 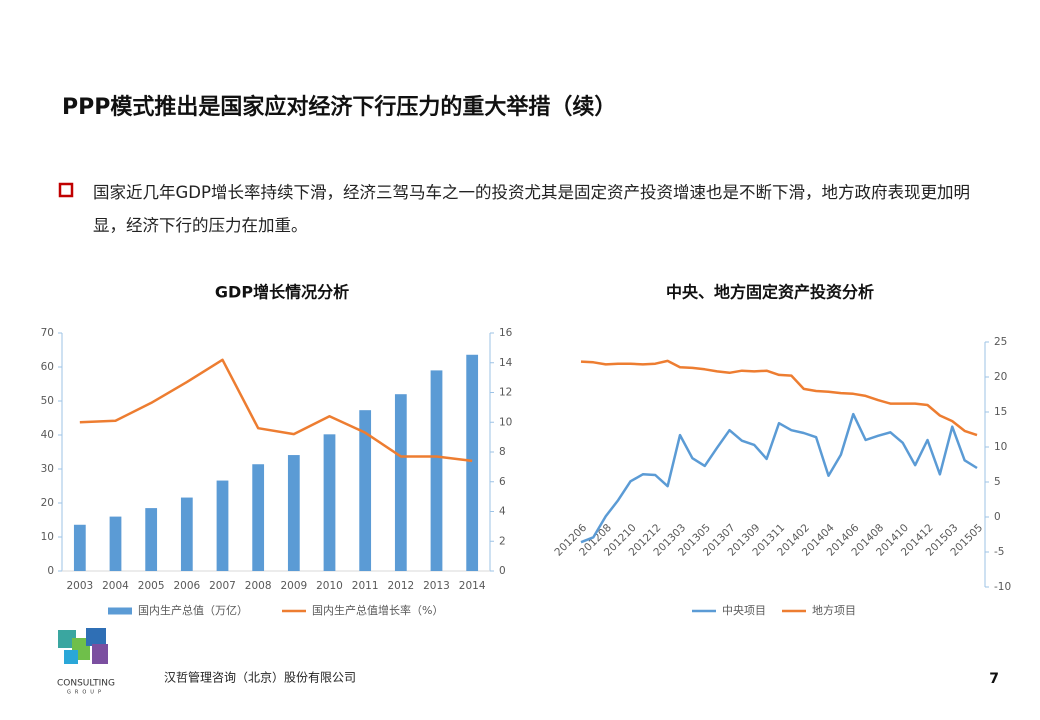 I want to click on x-tick-label: 2004, so click(x=115, y=586).